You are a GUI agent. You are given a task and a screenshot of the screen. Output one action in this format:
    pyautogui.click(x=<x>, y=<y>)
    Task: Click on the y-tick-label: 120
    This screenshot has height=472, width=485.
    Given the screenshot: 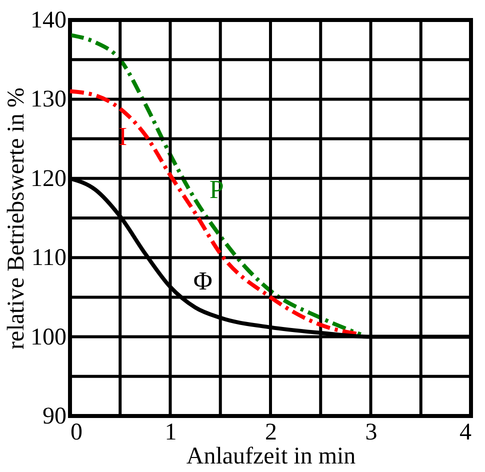 What is the action you would take?
    pyautogui.click(x=48, y=179)
    